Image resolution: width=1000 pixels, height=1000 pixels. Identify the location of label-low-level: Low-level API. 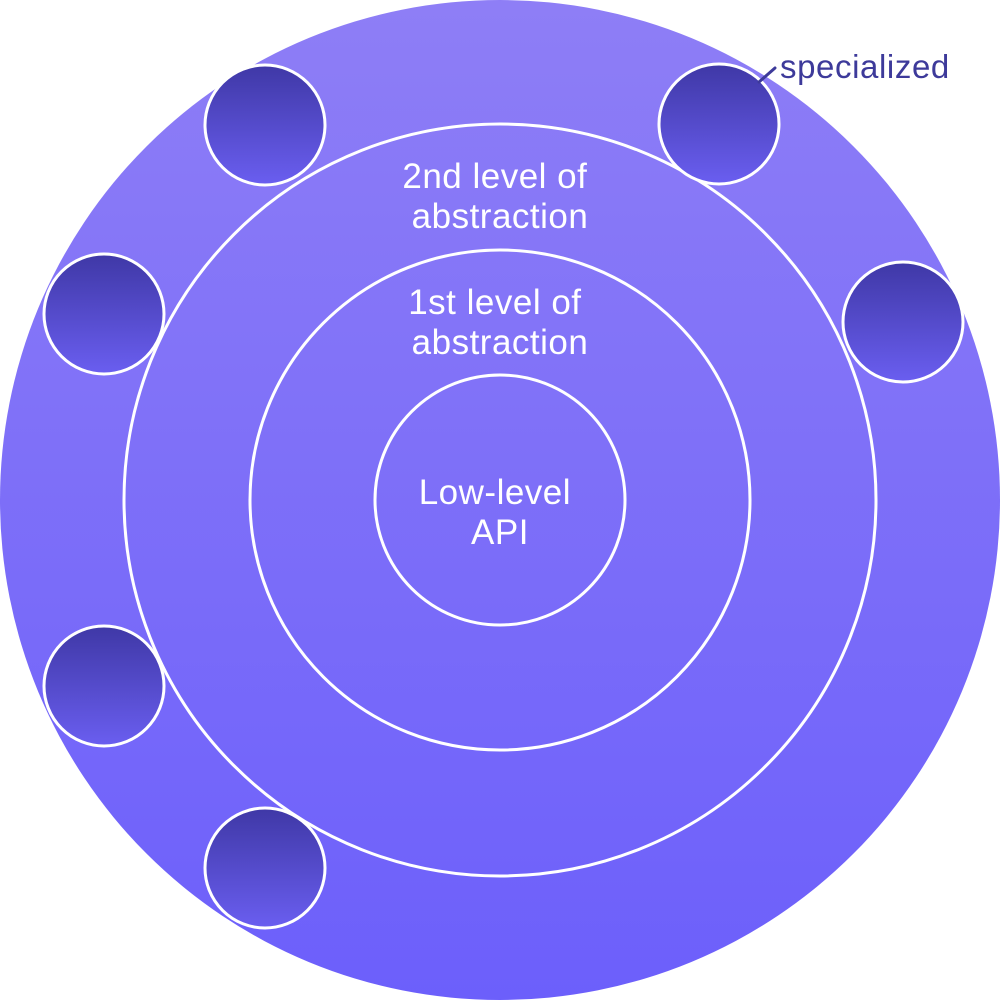
(500, 512).